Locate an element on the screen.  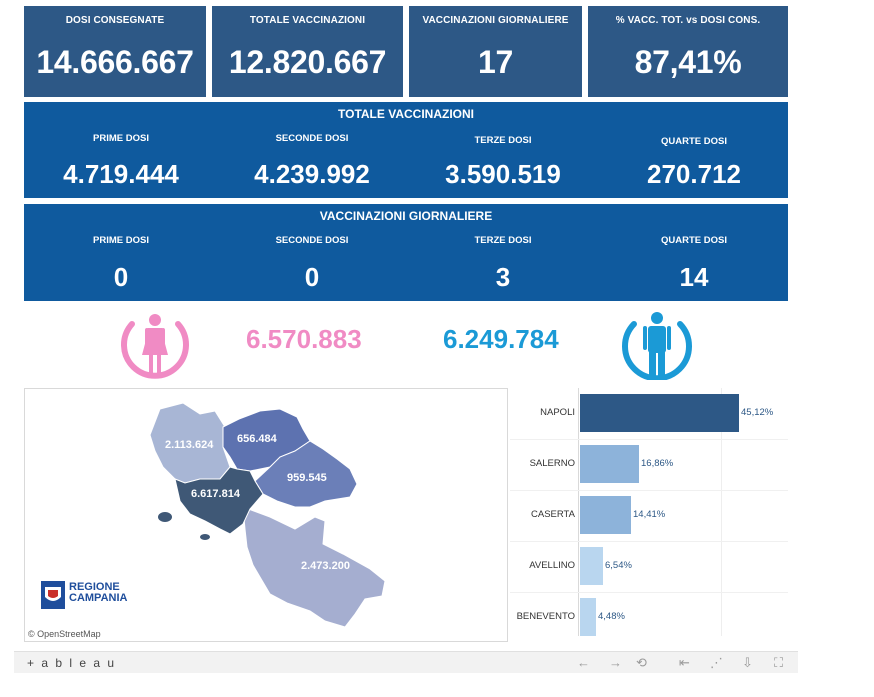
female-count: 6.570.883 is located at coordinates (304, 339).